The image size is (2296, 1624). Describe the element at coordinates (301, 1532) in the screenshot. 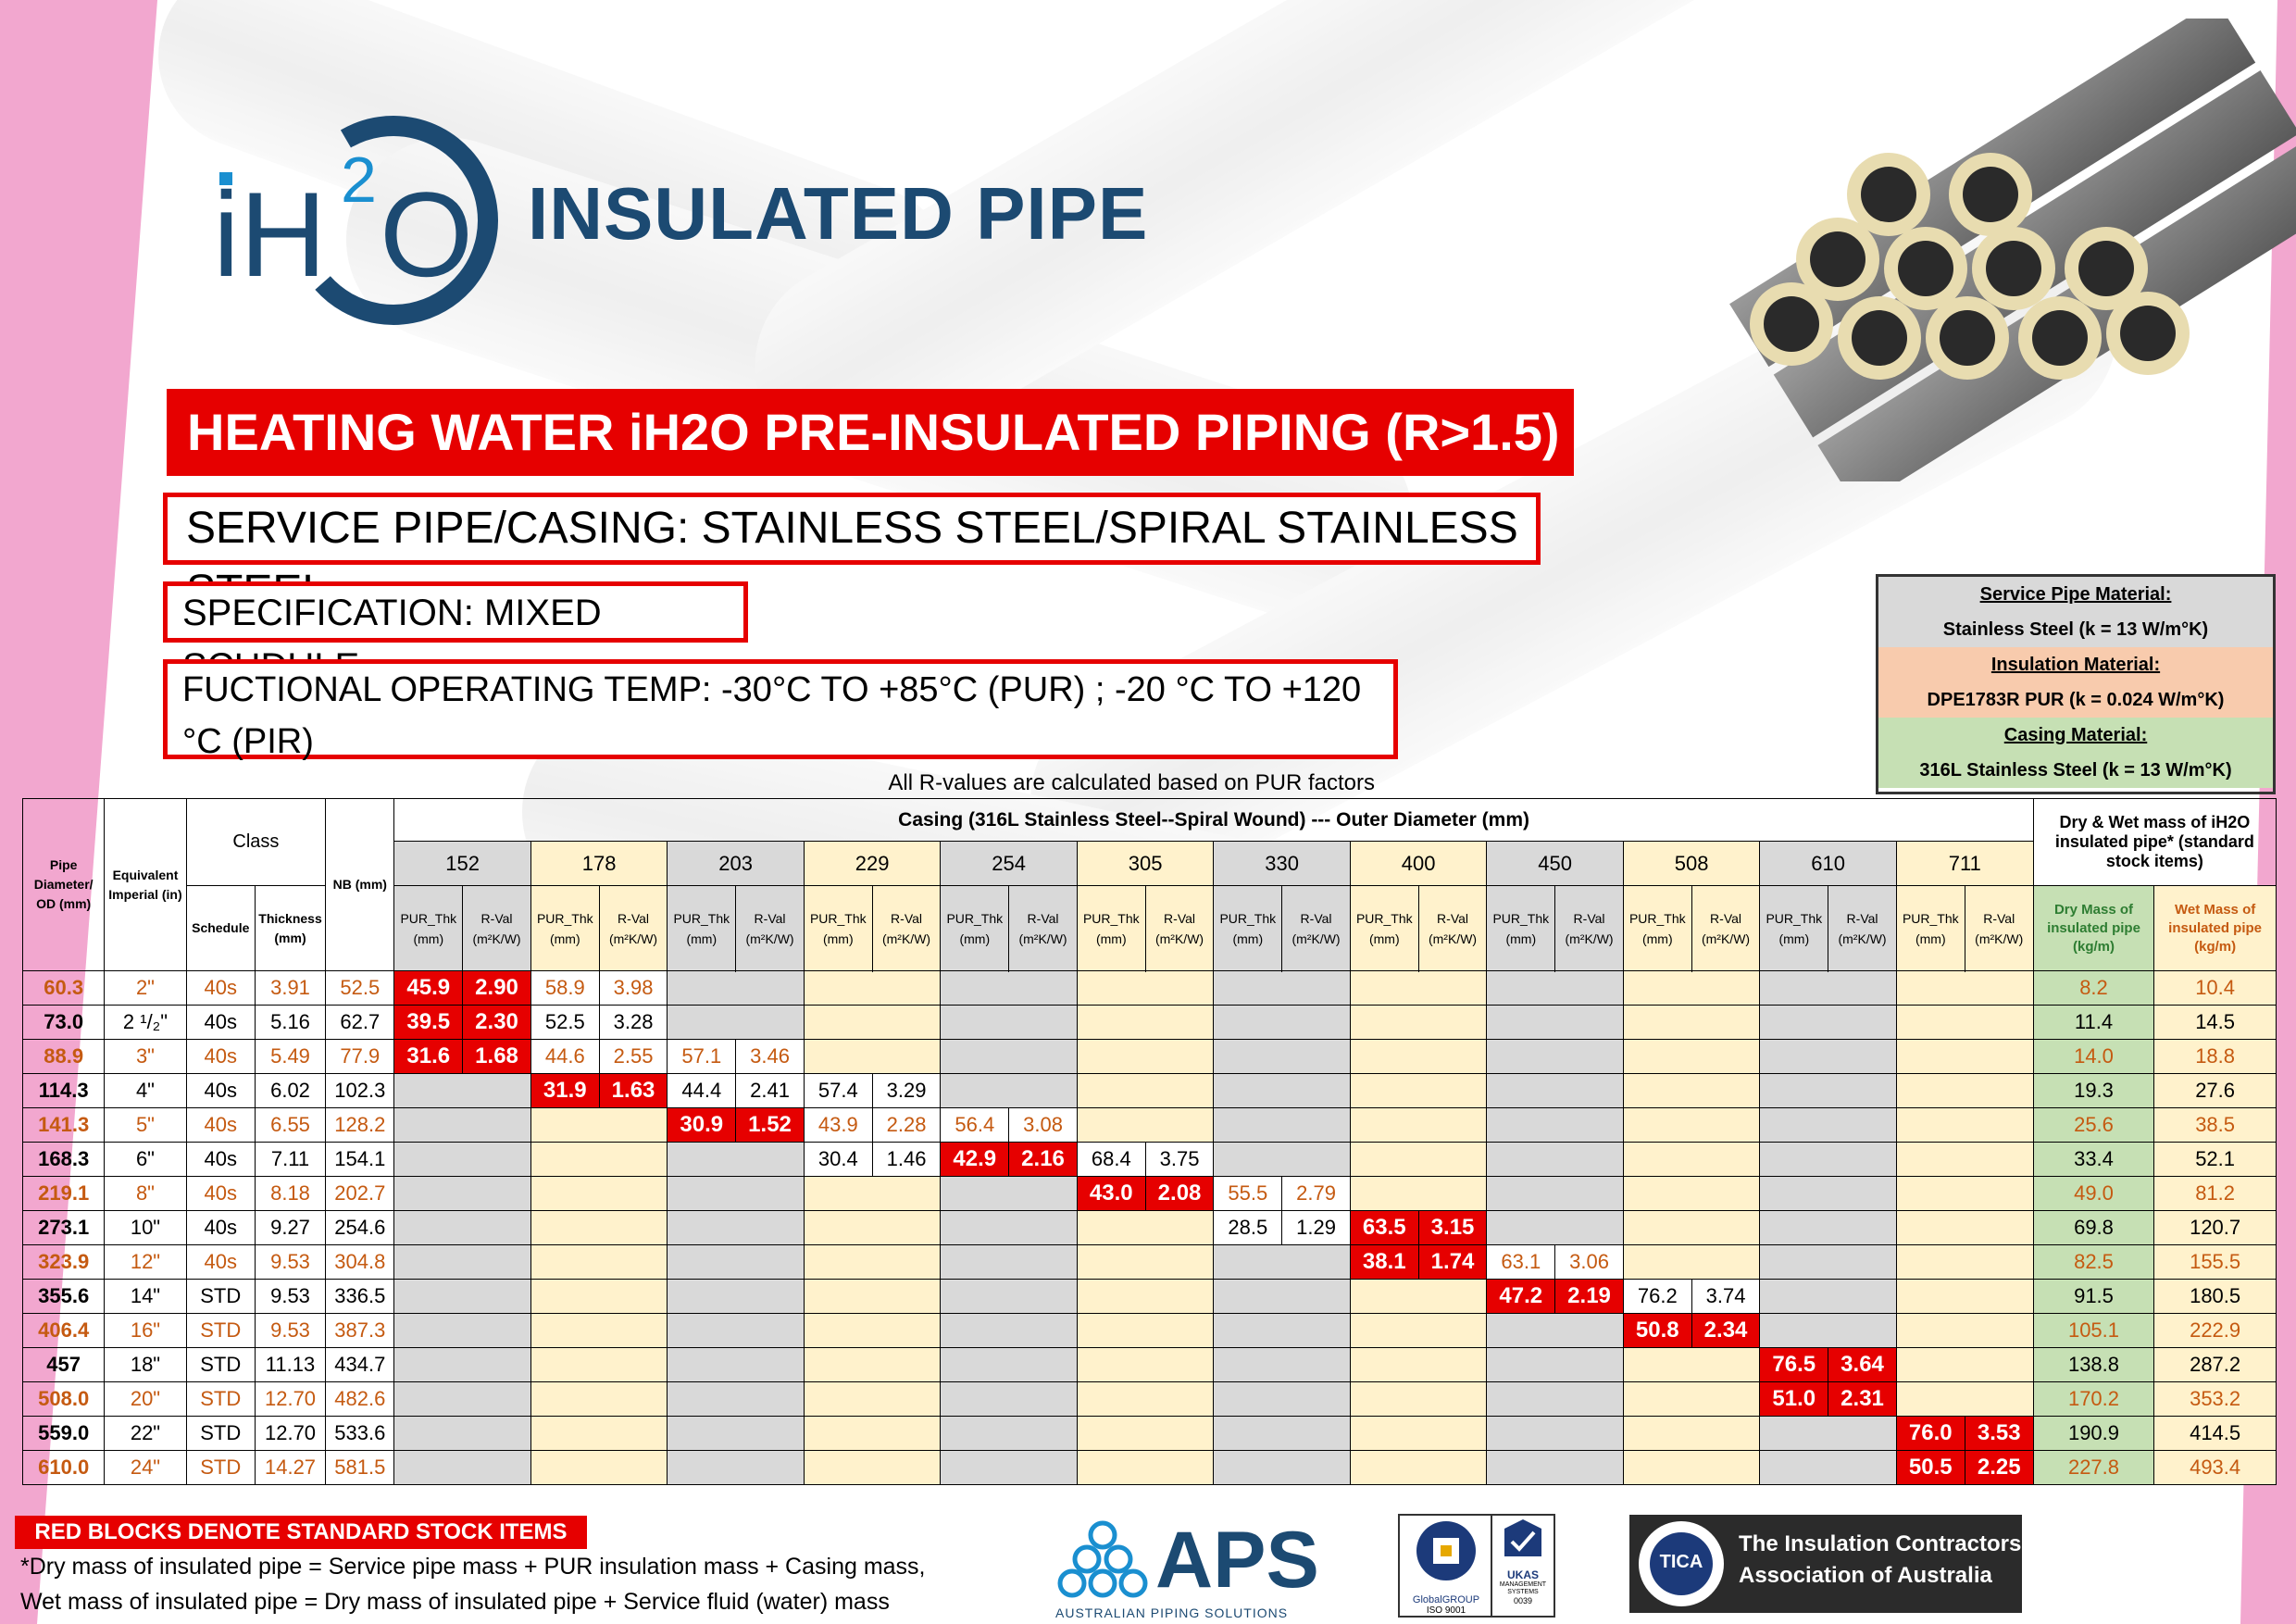

I see `red-blocks-note: RED BLOCKS DENOTE STANDARD STOCK ITEMS` at that location.